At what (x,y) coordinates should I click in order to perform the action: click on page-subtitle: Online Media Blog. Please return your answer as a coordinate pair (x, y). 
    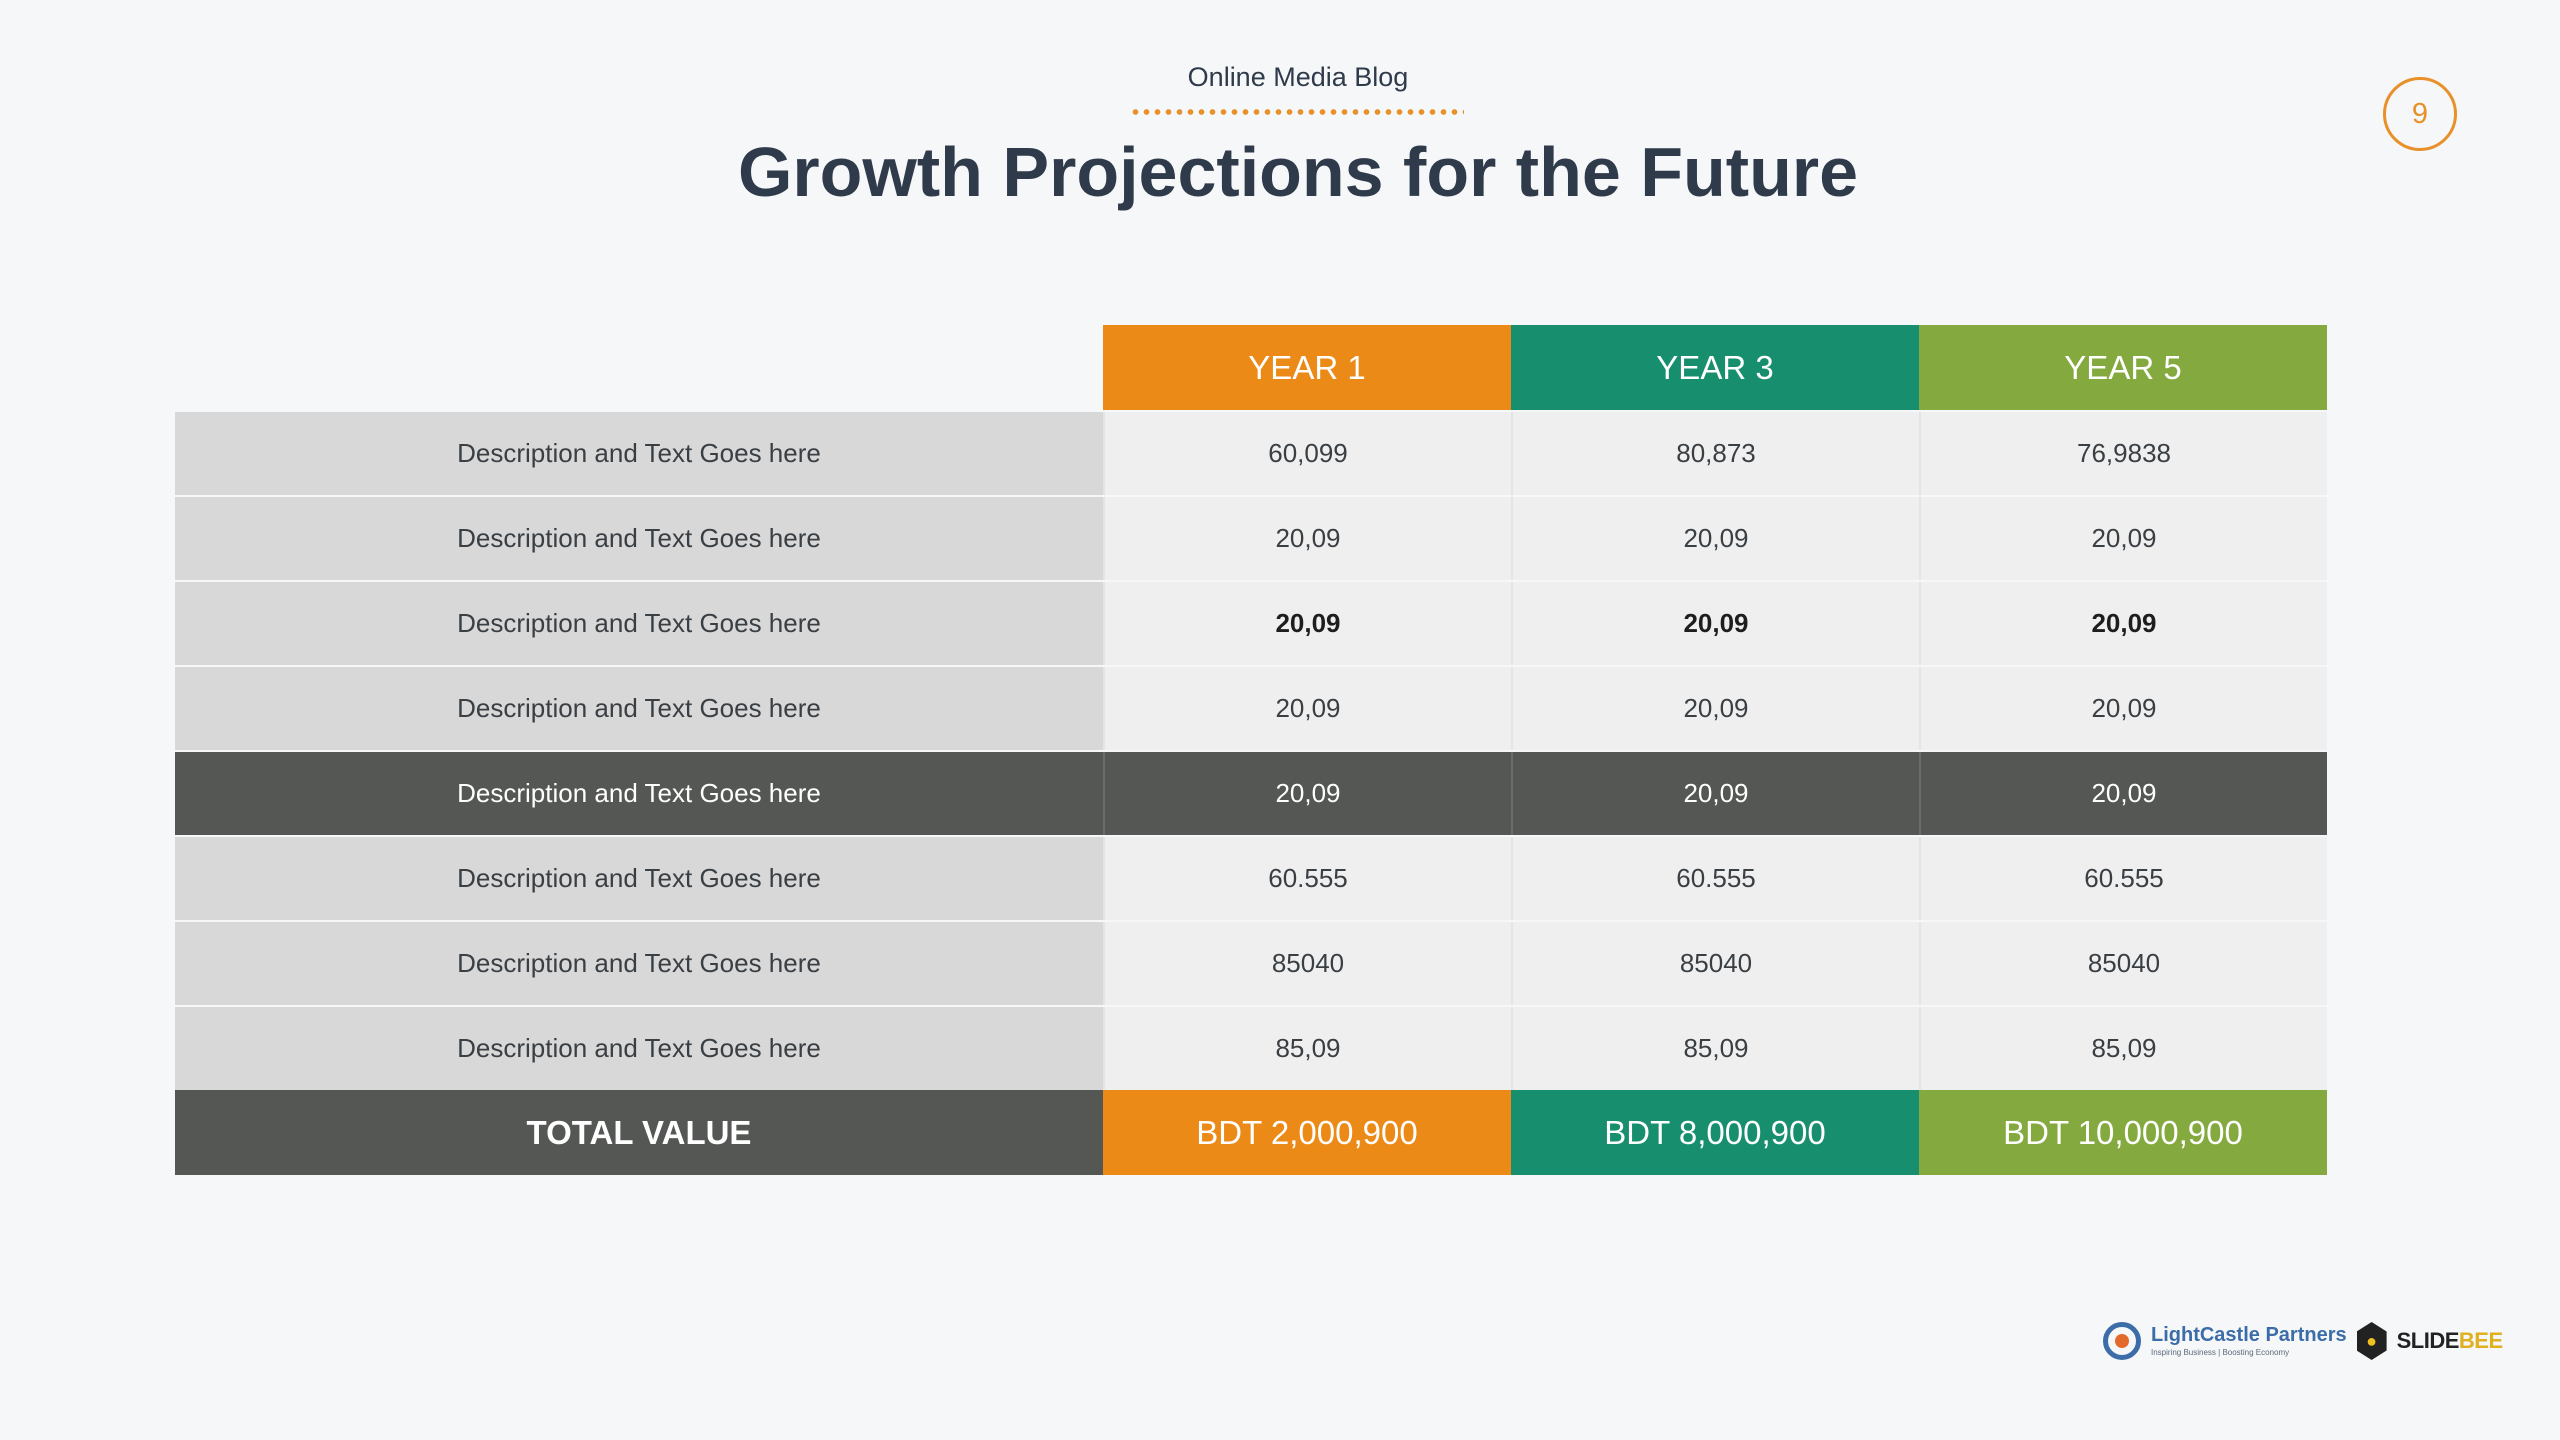
    Looking at the image, I should click on (1298, 77).